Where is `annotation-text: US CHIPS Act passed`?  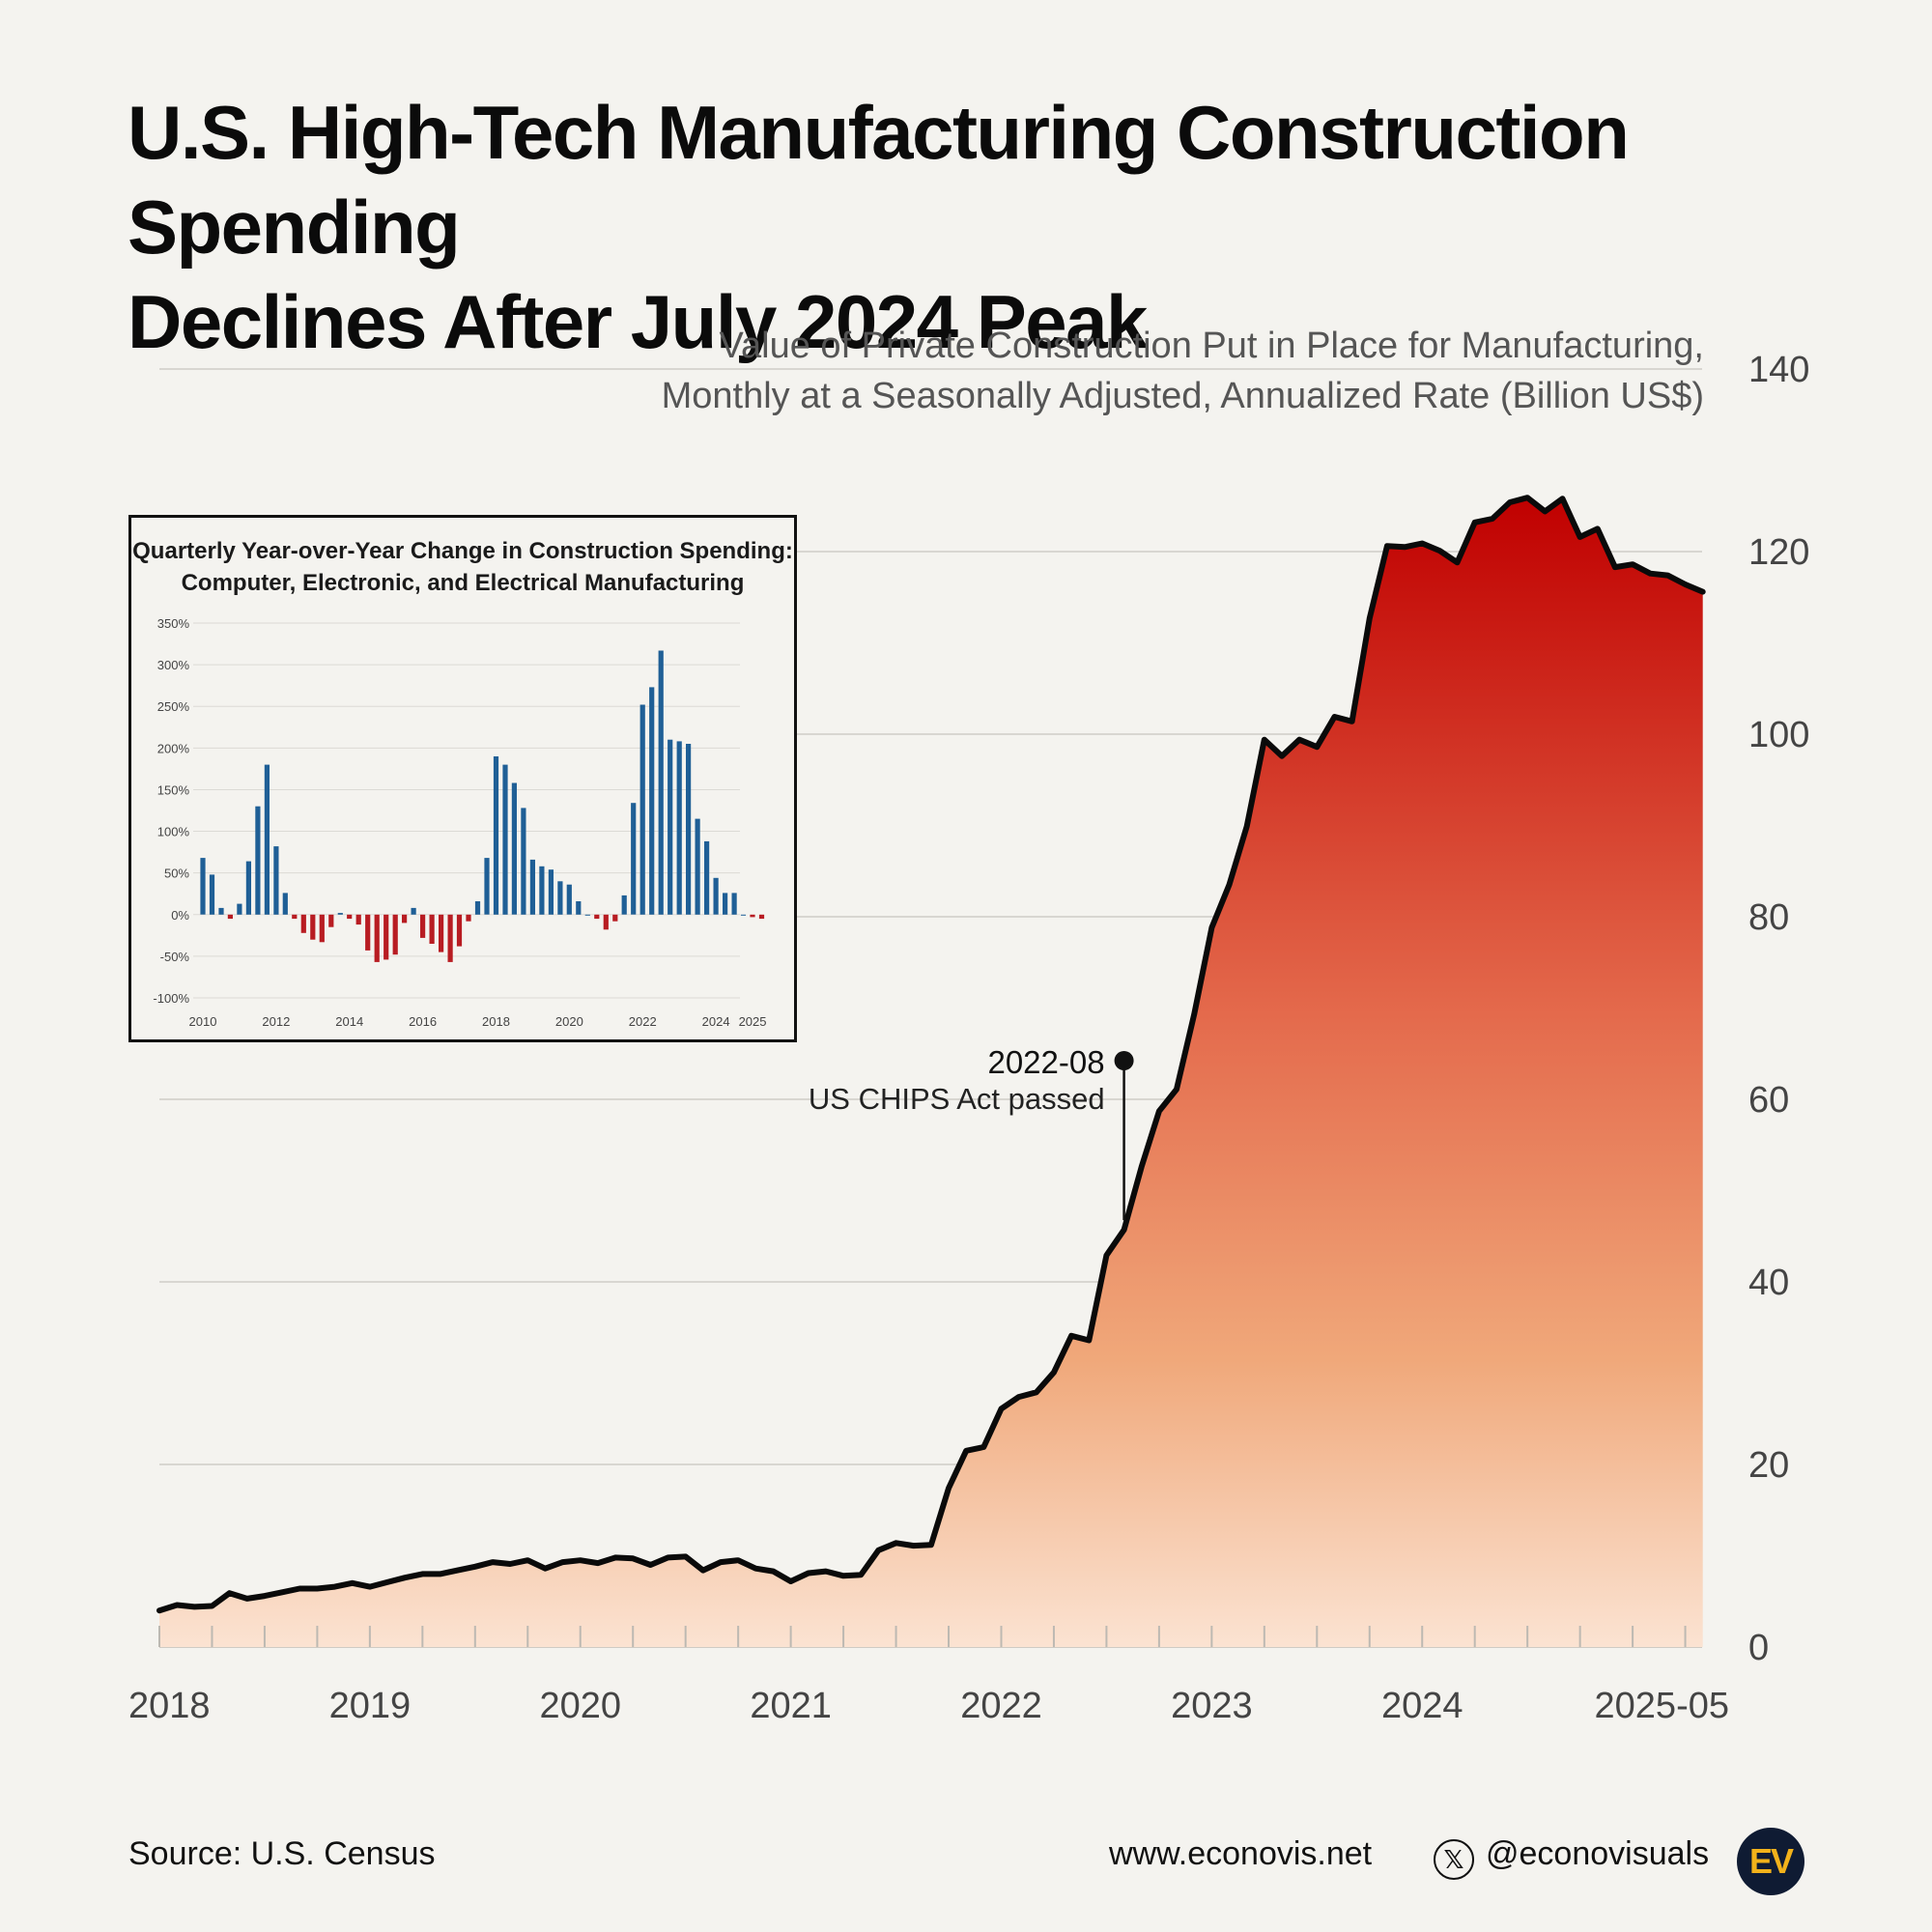
annotation-text: US CHIPS Act passed is located at coordinates (957, 1099).